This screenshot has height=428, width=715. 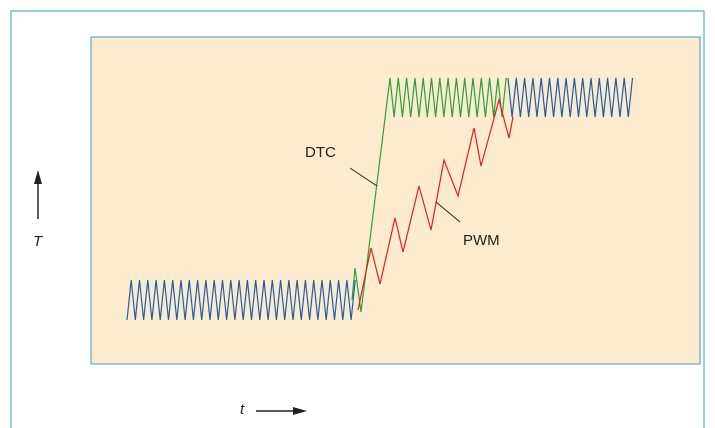 What do you see at coordinates (241, 300) in the screenshot?
I see `initial-torque-ripple-trace` at bounding box center [241, 300].